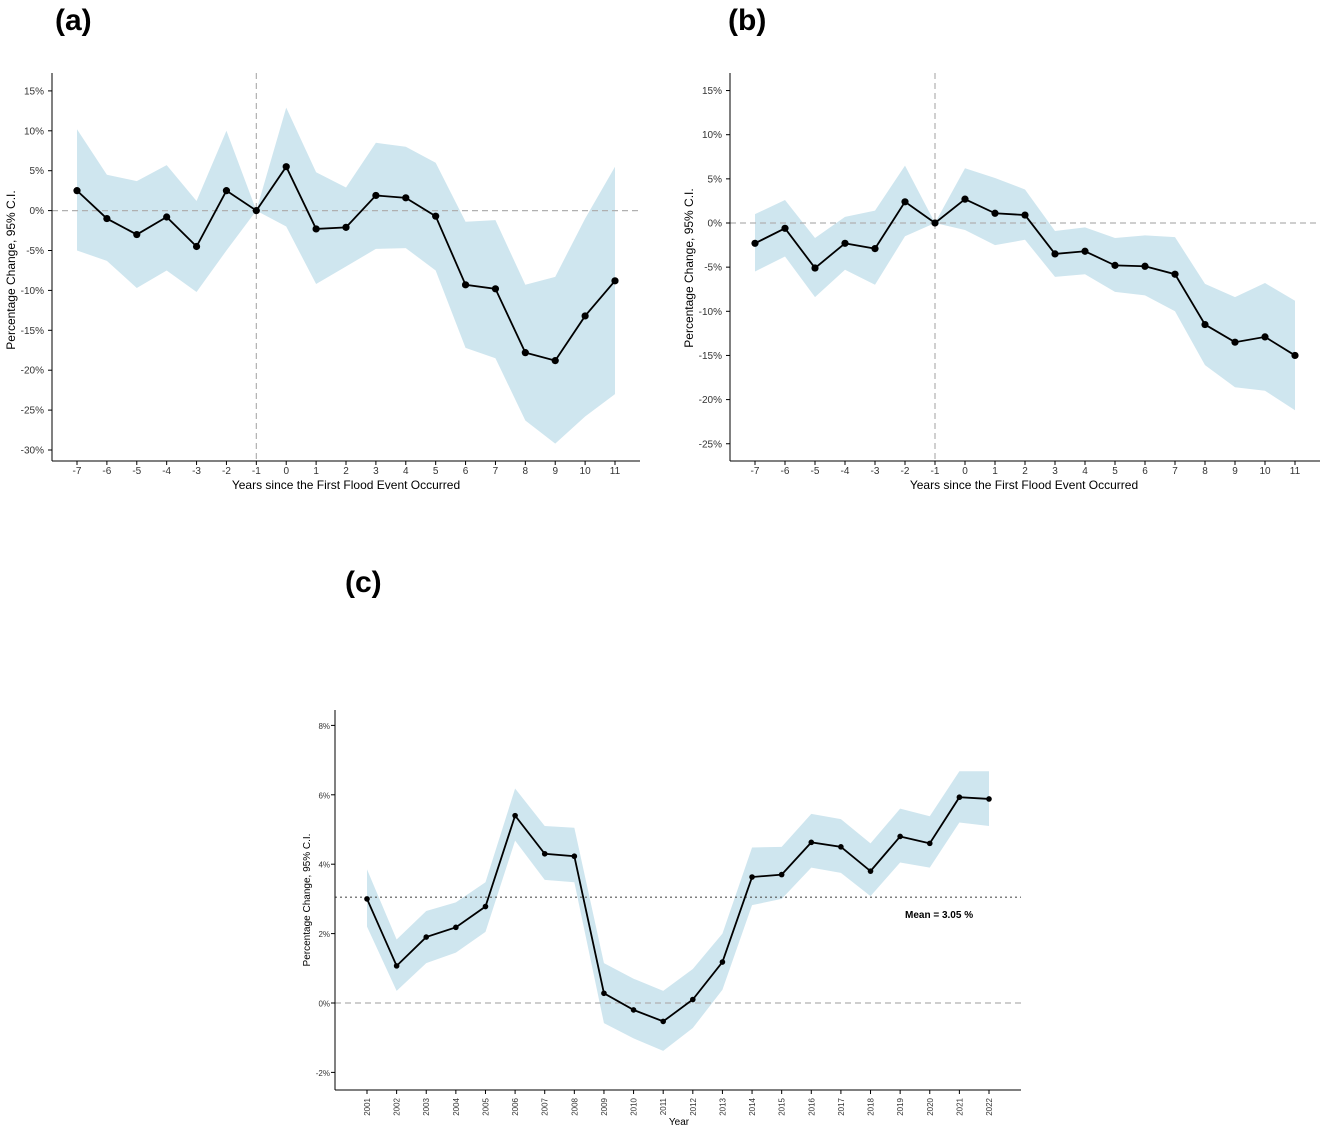  Describe the element at coordinates (959, 797) in the screenshot. I see `panel-c-point-2021` at that location.